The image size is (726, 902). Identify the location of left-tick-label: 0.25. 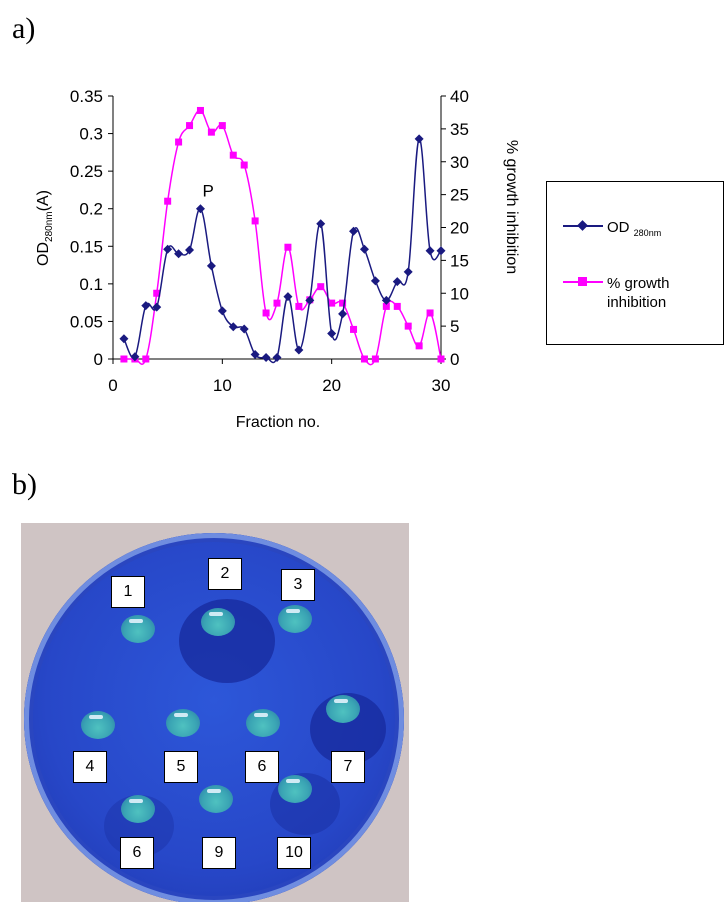
(86, 171).